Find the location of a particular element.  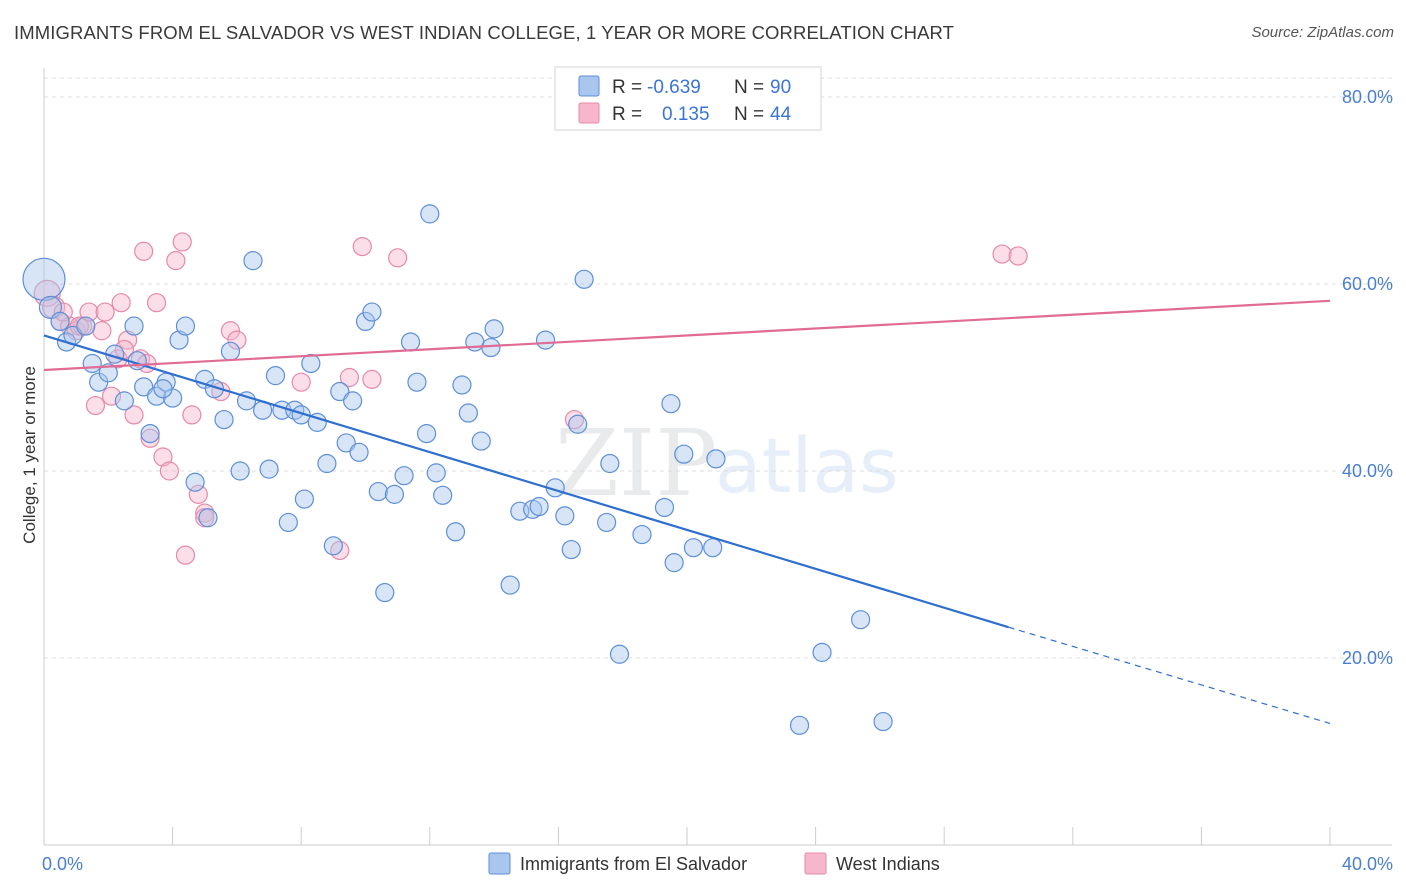

legend-n-label-1: N = is located at coordinates (749, 87).